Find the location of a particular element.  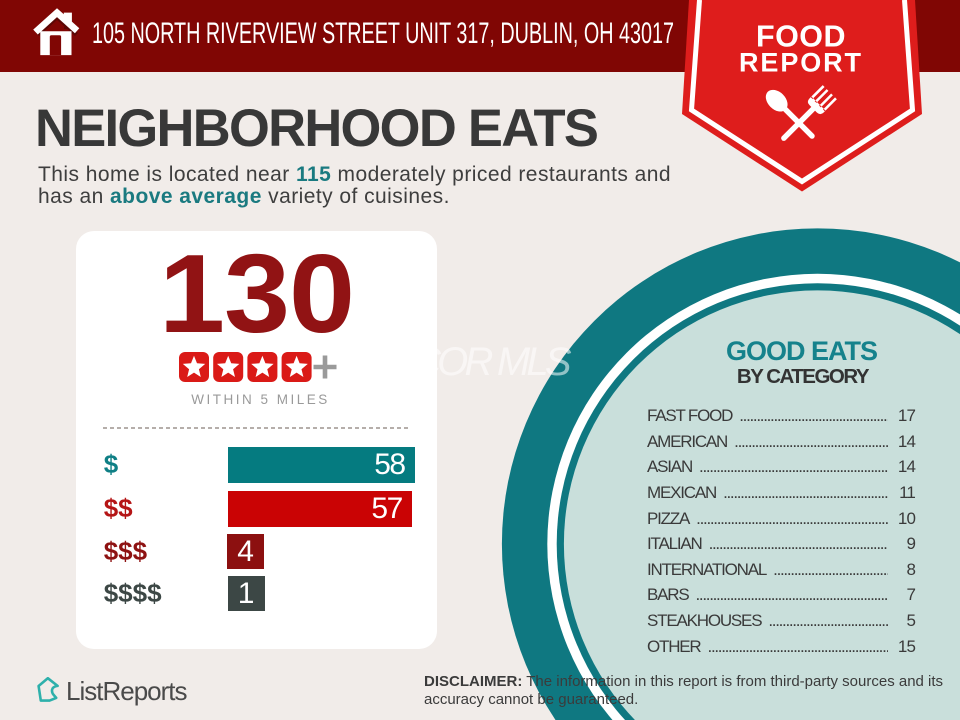

svg-text: FOOD is located at coordinates (801, 37).